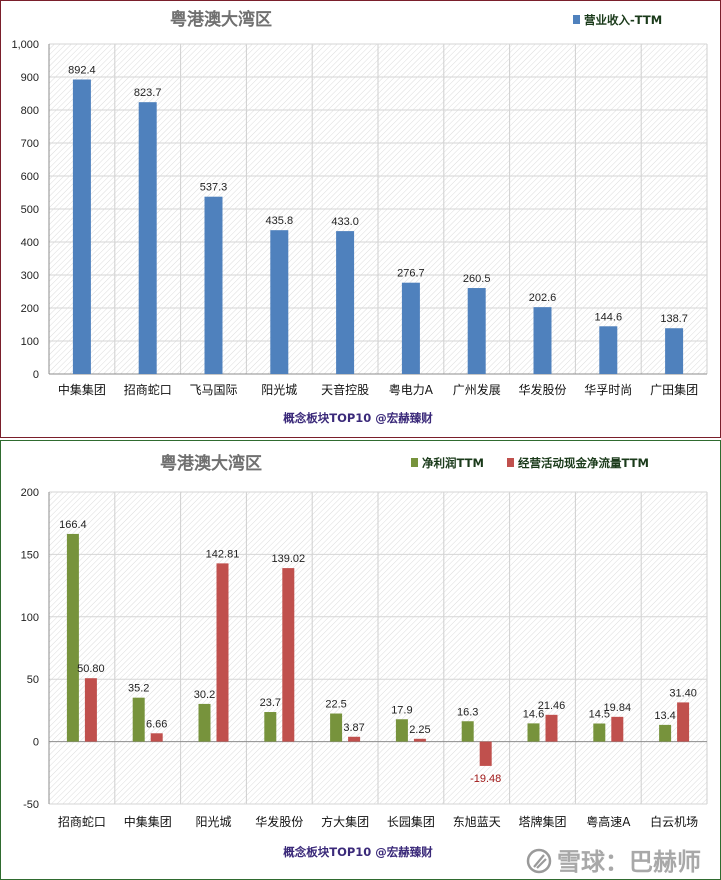 The height and width of the screenshot is (880, 721). What do you see at coordinates (138, 689) in the screenshot?
I see `data-label: 35.2` at bounding box center [138, 689].